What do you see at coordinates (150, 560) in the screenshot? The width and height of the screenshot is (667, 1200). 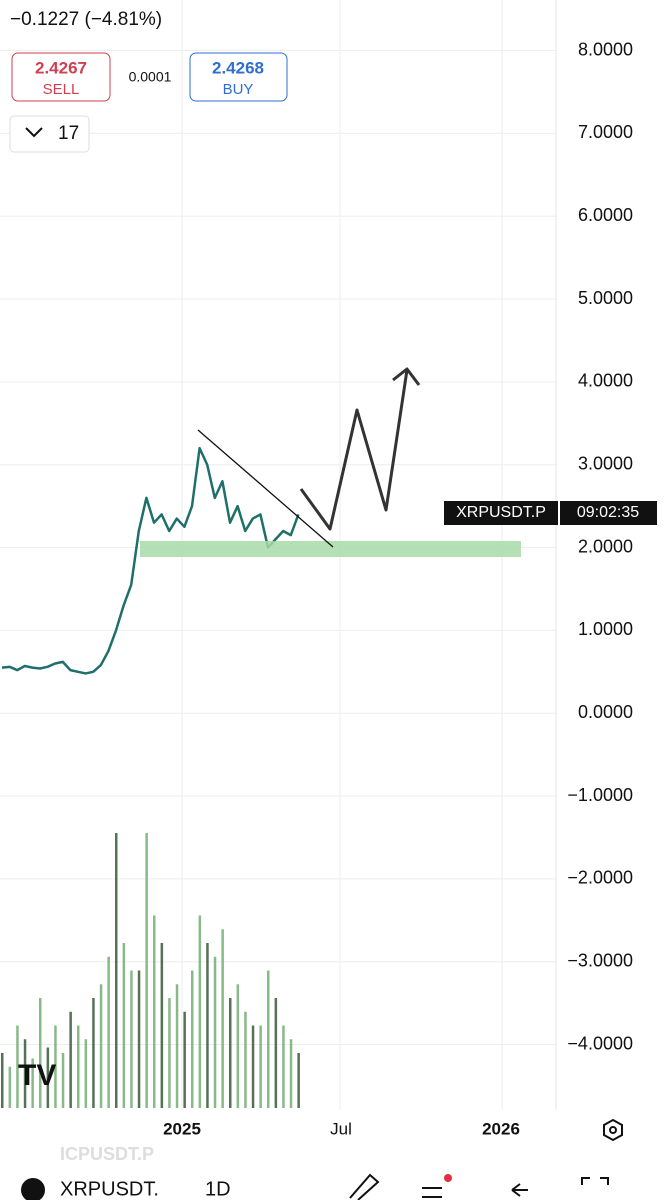 I see `price-line` at bounding box center [150, 560].